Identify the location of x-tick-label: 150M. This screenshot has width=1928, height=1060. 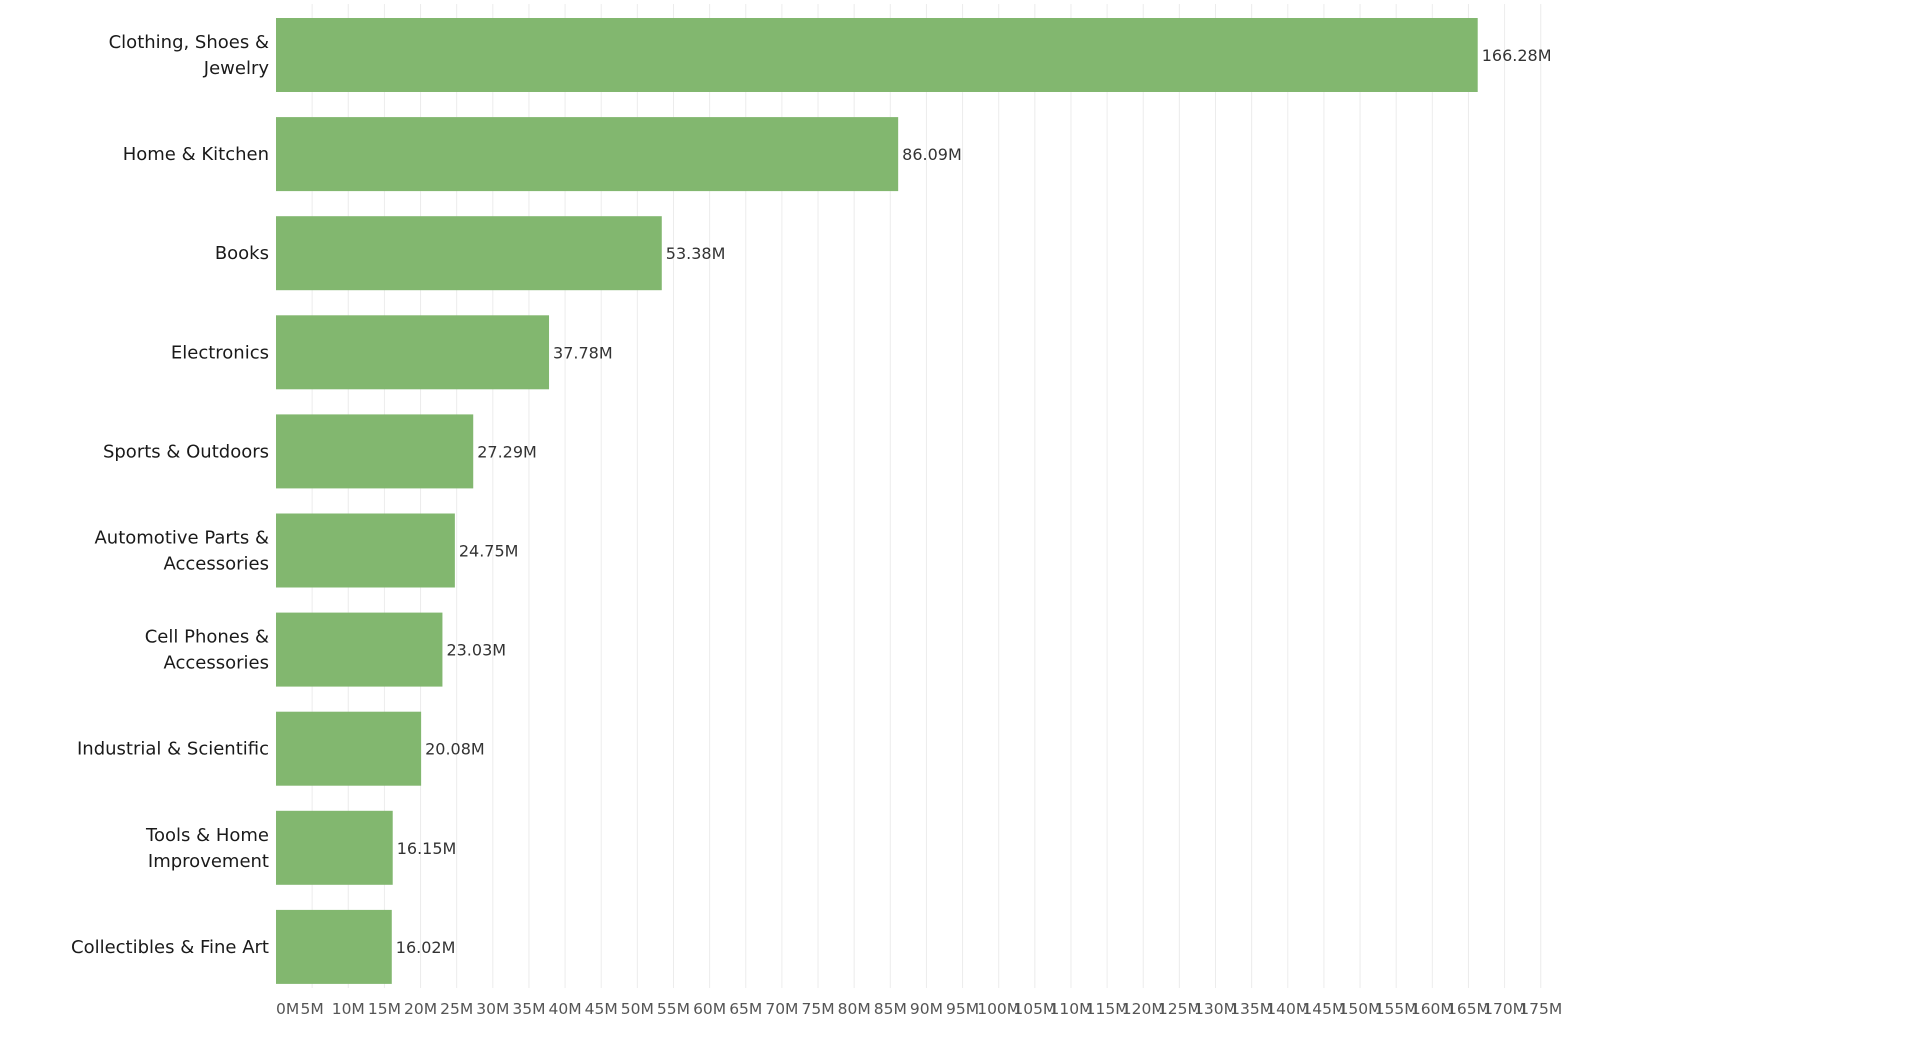
(1360, 1009).